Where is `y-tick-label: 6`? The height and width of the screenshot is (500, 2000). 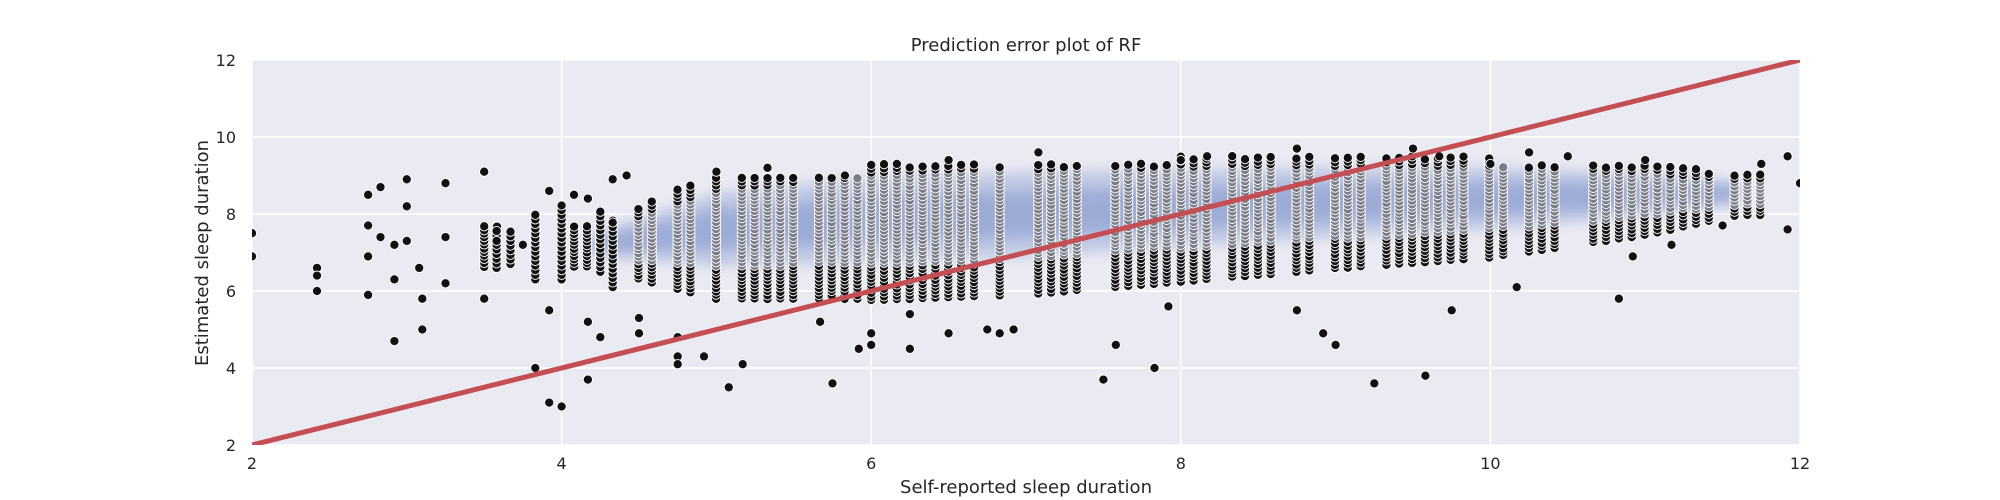 y-tick-label: 6 is located at coordinates (231, 291).